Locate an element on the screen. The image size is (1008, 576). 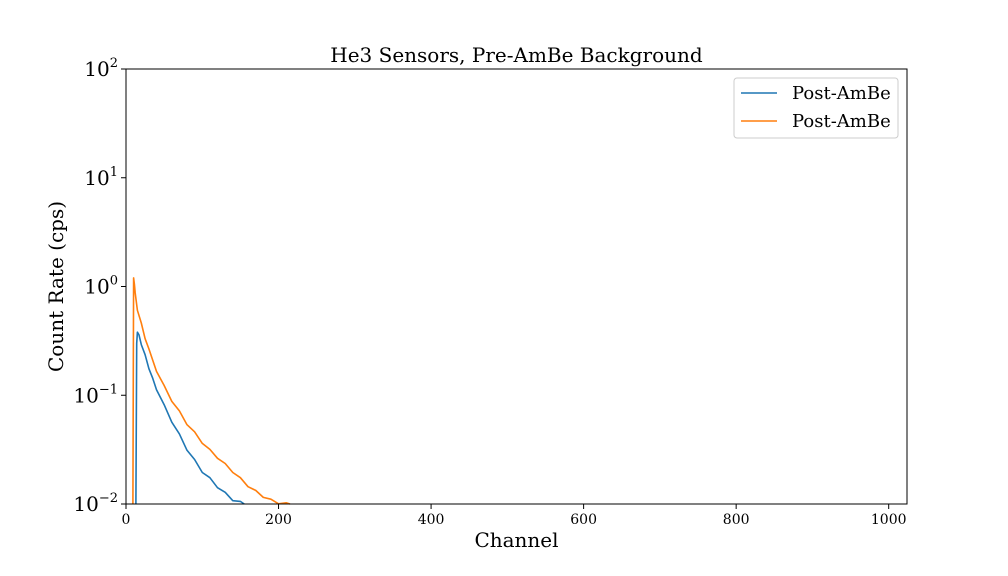
legend: Post-AmBe Post-AmBe is located at coordinates (816, 108).